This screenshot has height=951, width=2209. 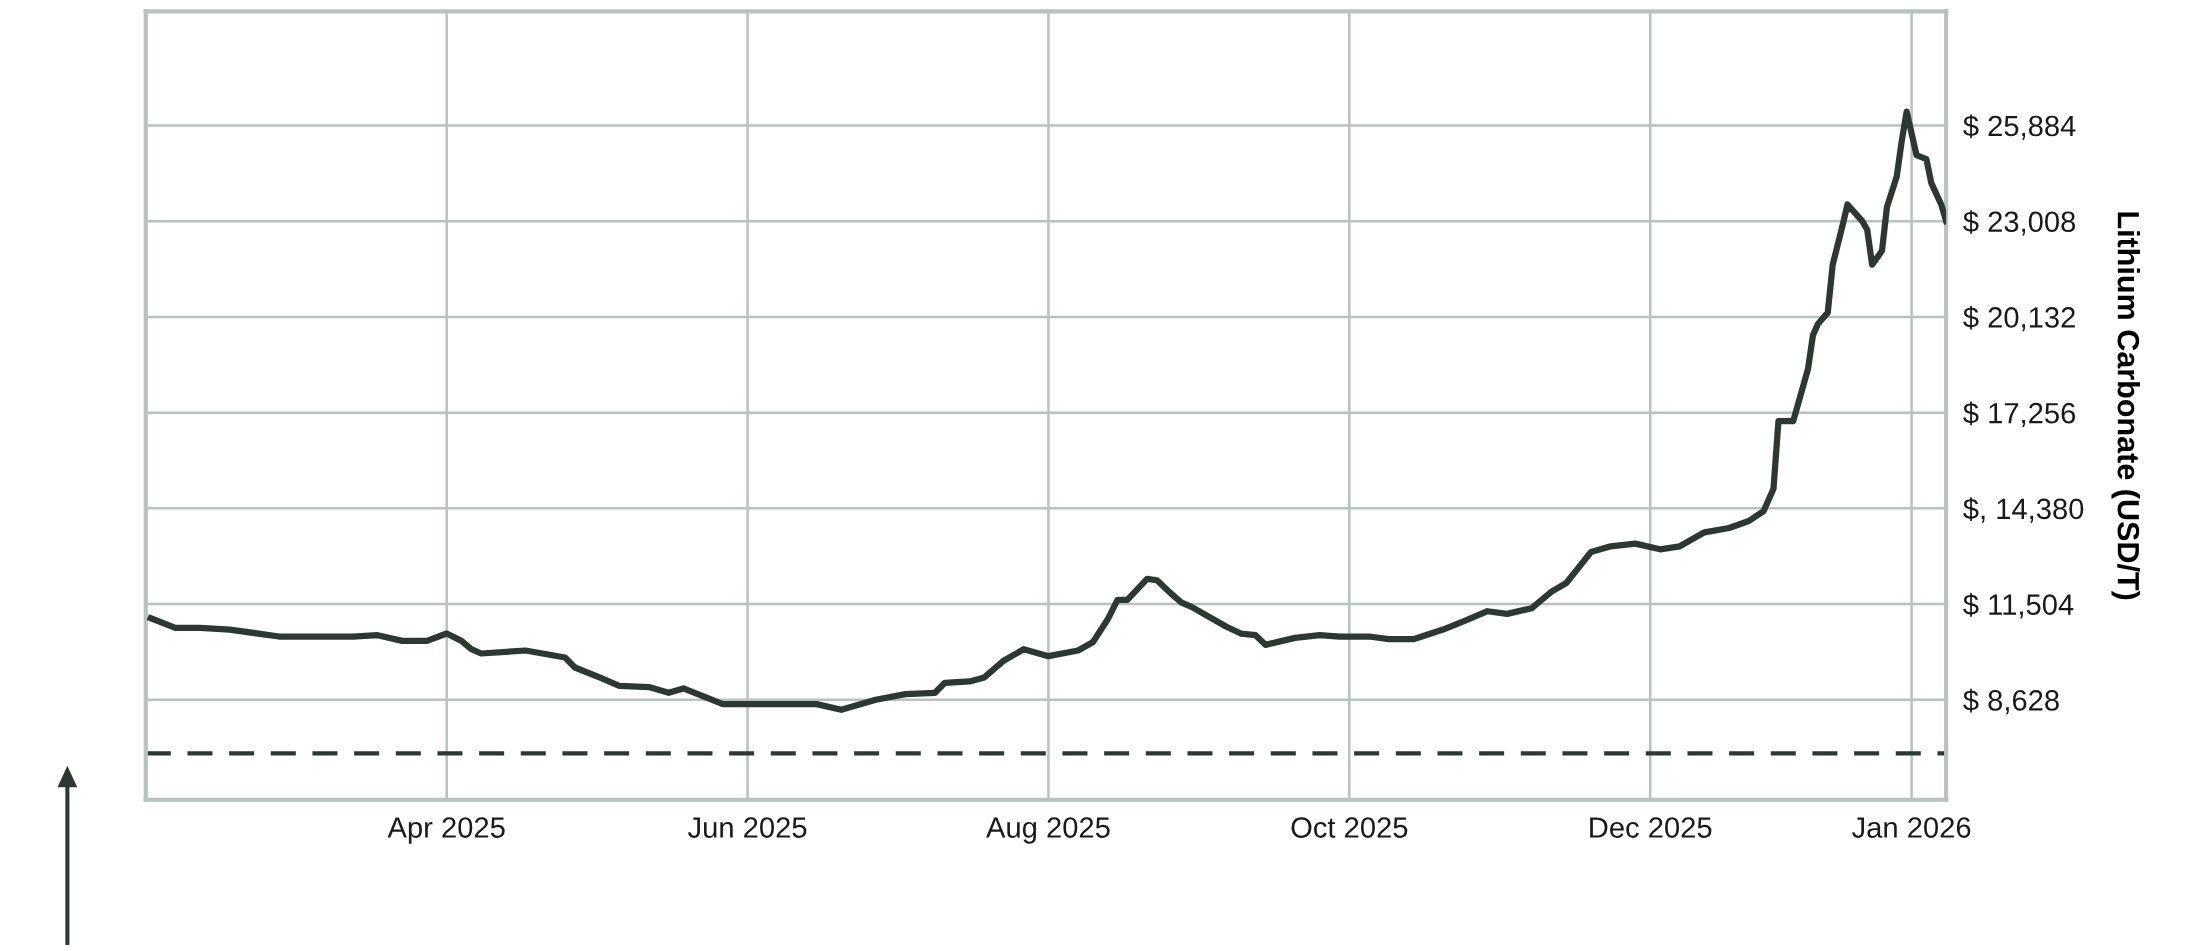 I want to click on x-tick-label: Jun 2025, so click(x=747, y=827).